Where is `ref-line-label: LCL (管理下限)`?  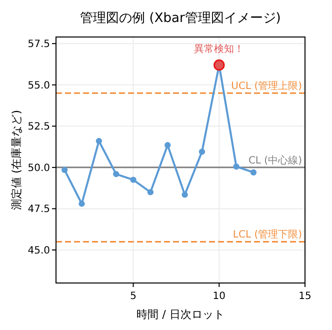
ref-line-label: LCL (管理下限) is located at coordinates (267, 235).